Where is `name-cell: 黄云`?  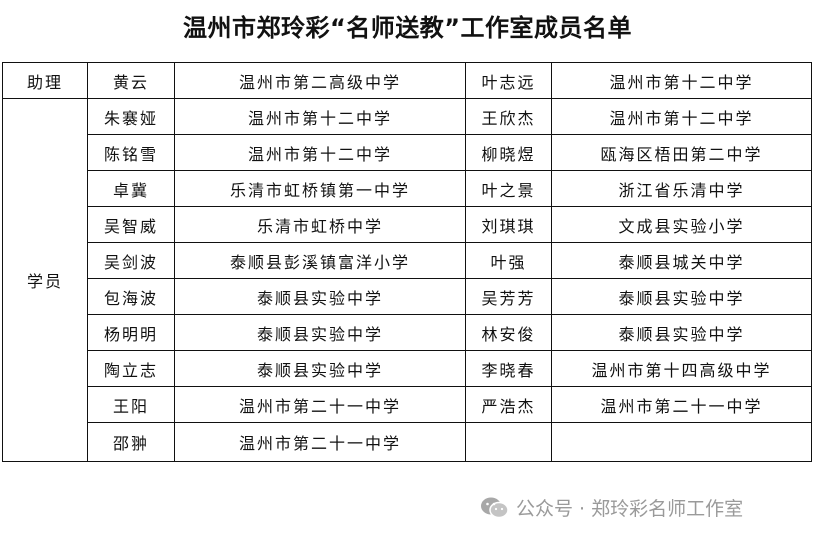
name-cell: 黄云 is located at coordinates (131, 80).